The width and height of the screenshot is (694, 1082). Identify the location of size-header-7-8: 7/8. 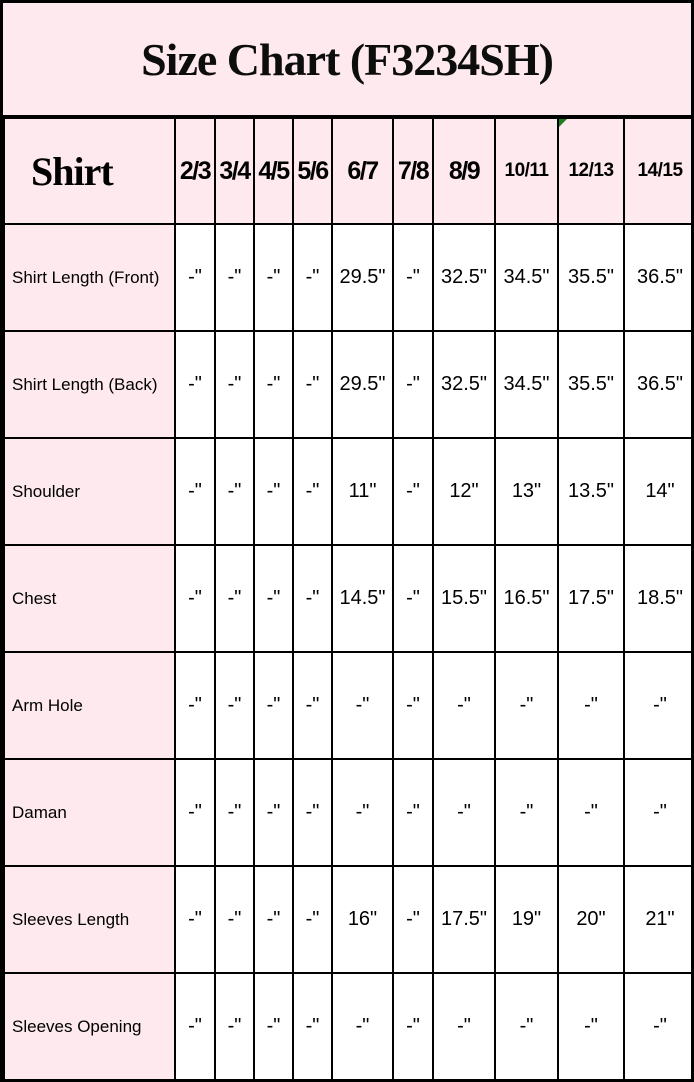
(413, 171).